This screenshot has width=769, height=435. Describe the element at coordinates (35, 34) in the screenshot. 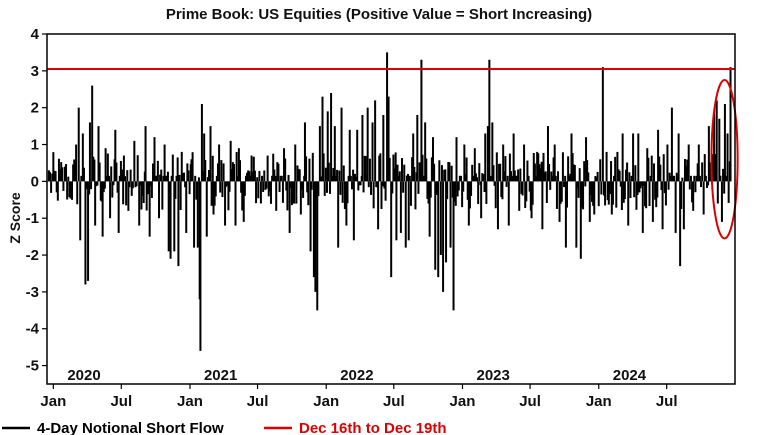

I see `y-tick-label: 4` at that location.